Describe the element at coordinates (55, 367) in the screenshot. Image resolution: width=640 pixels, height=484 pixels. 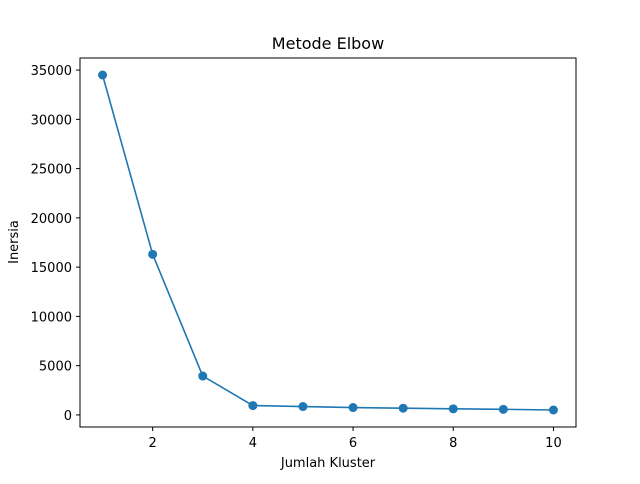
I see `y-tick-label: 5000` at that location.